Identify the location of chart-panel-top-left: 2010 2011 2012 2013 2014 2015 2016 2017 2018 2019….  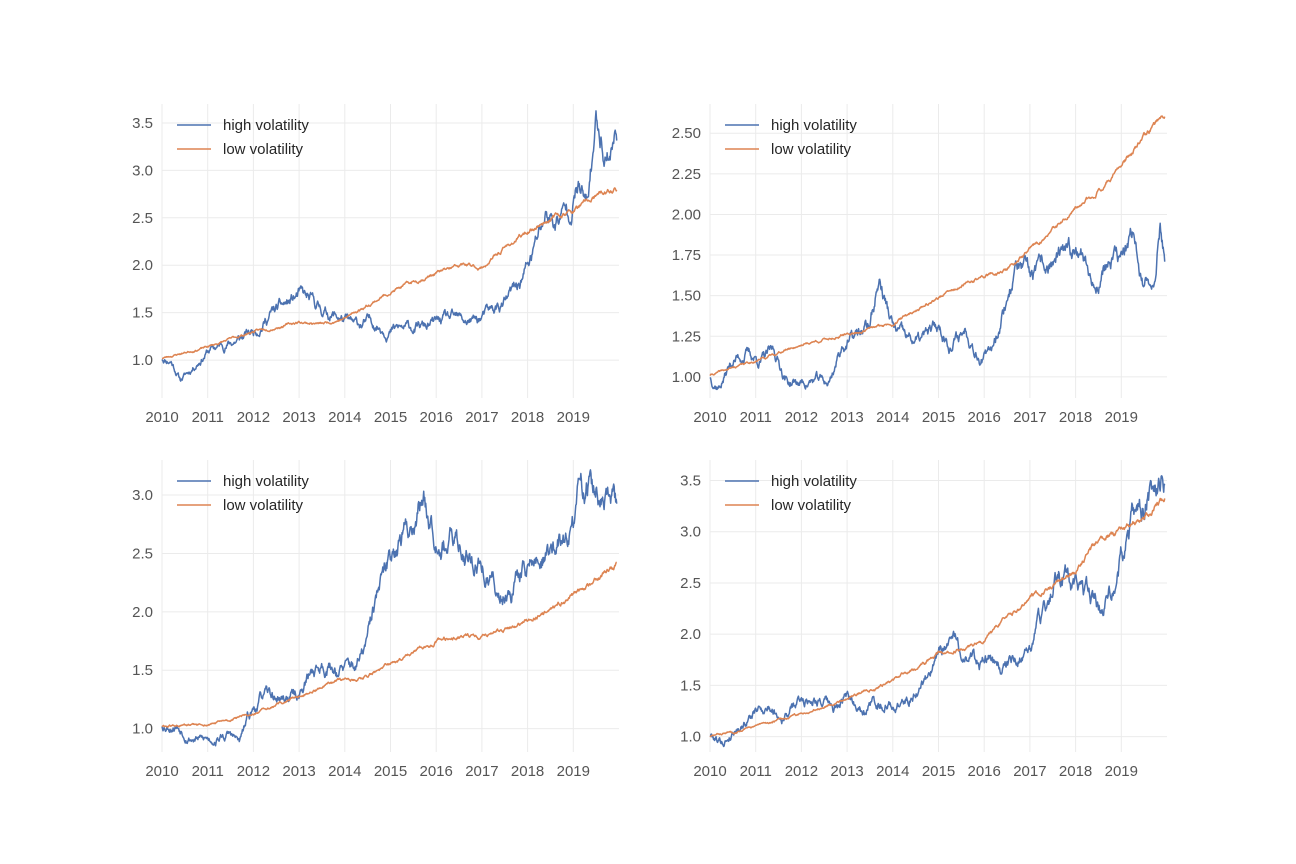
(375, 265).